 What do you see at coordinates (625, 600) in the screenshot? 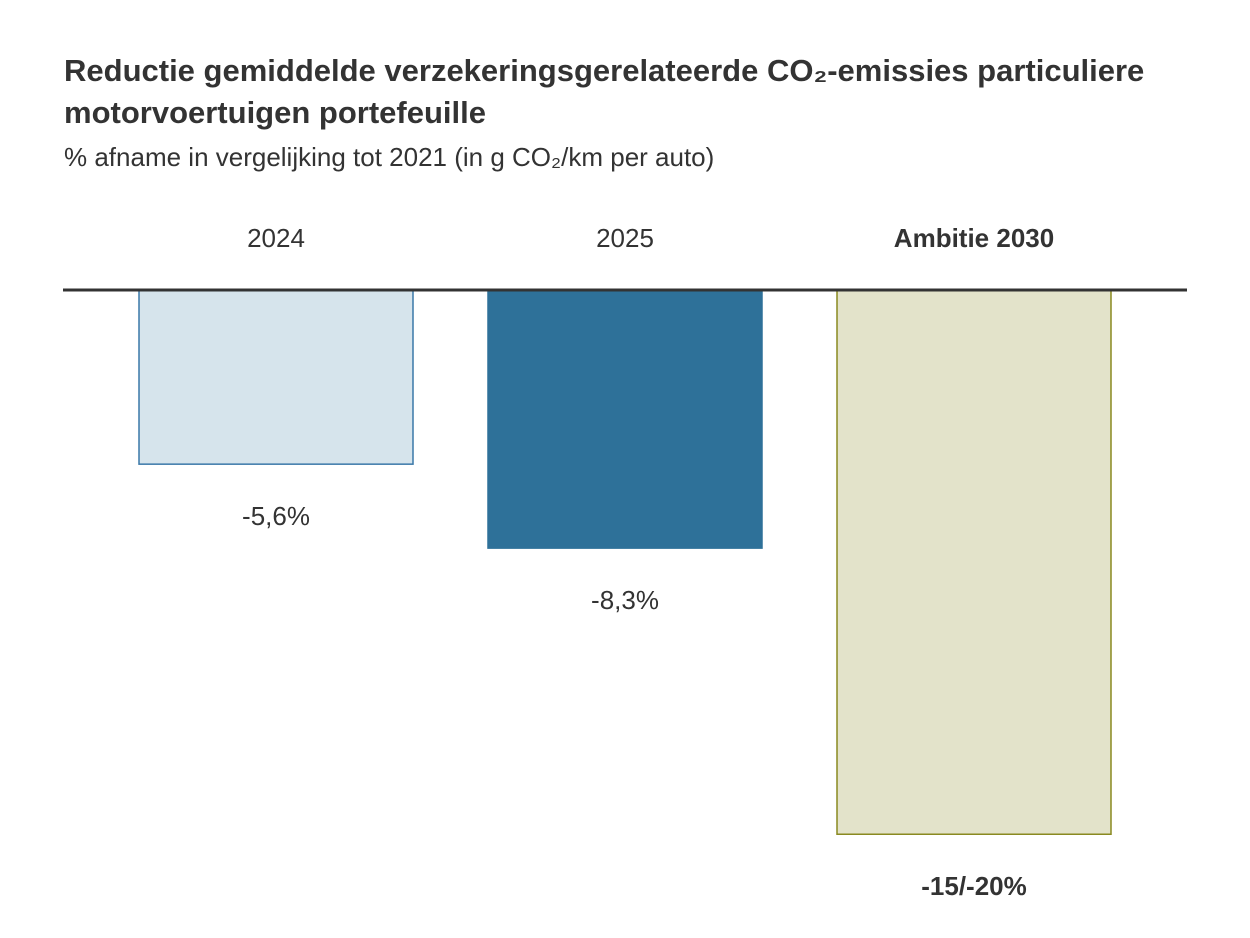
I see `value-label: -8,3%` at bounding box center [625, 600].